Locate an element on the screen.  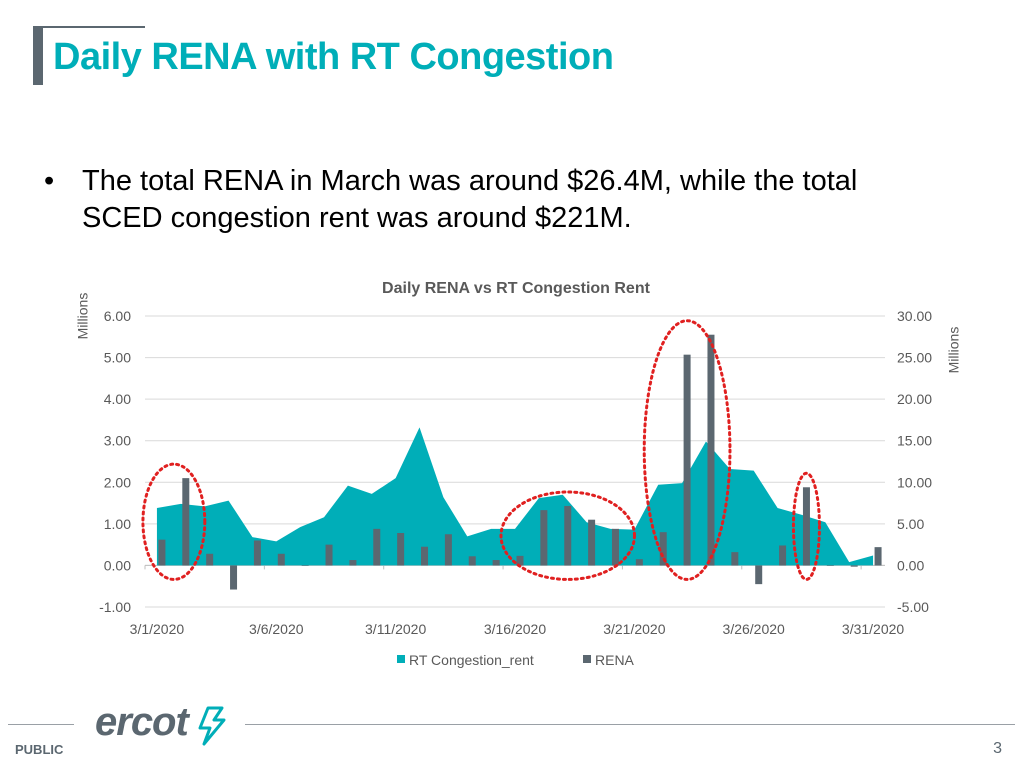
x-tick-label: 3/31/2020 is located at coordinates (873, 629).